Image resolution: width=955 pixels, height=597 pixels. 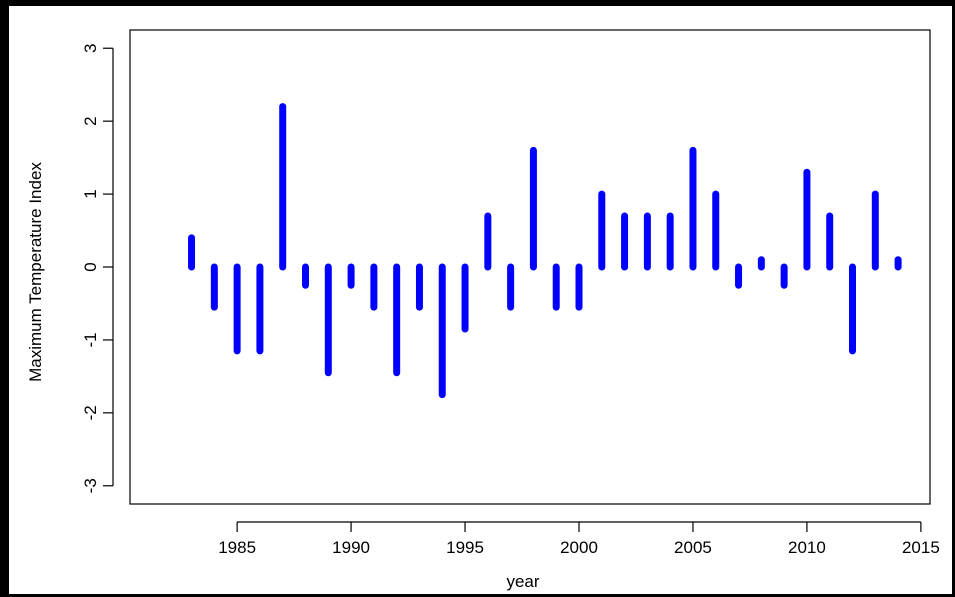 I want to click on y-axis-title: Maximum Temperature Index, so click(x=35, y=272).